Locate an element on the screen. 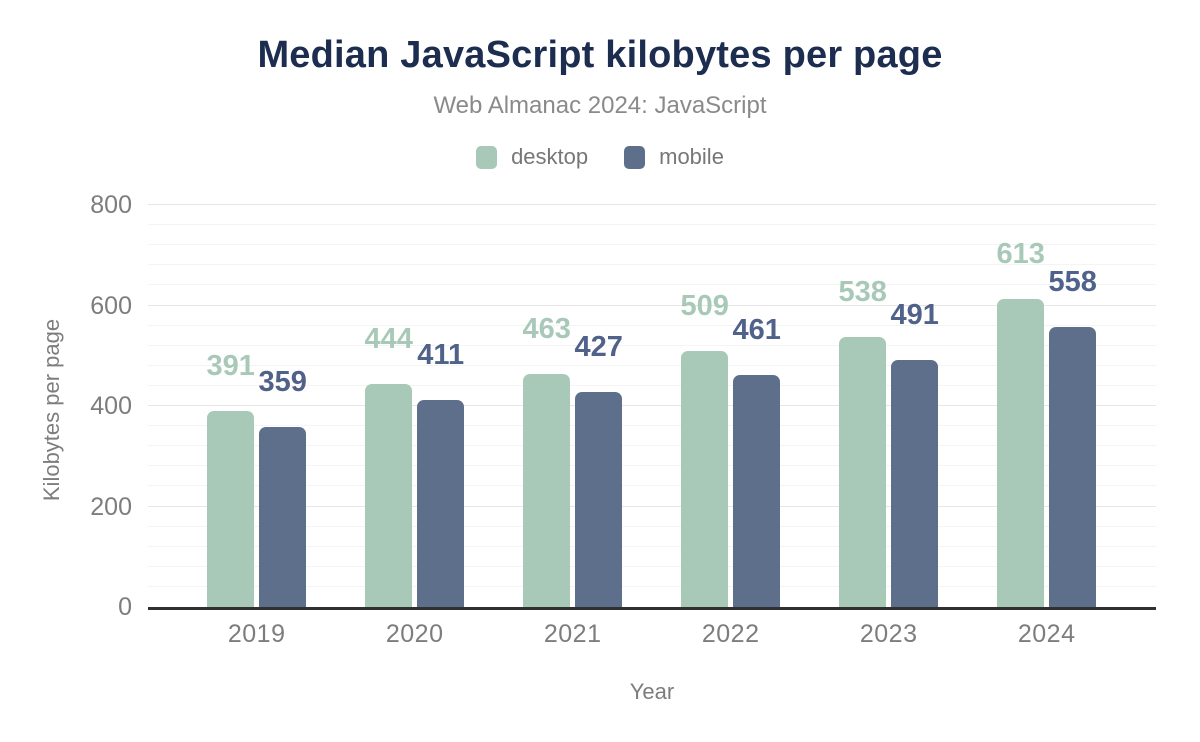  value-label-mobile-2020: 411 is located at coordinates (441, 355).